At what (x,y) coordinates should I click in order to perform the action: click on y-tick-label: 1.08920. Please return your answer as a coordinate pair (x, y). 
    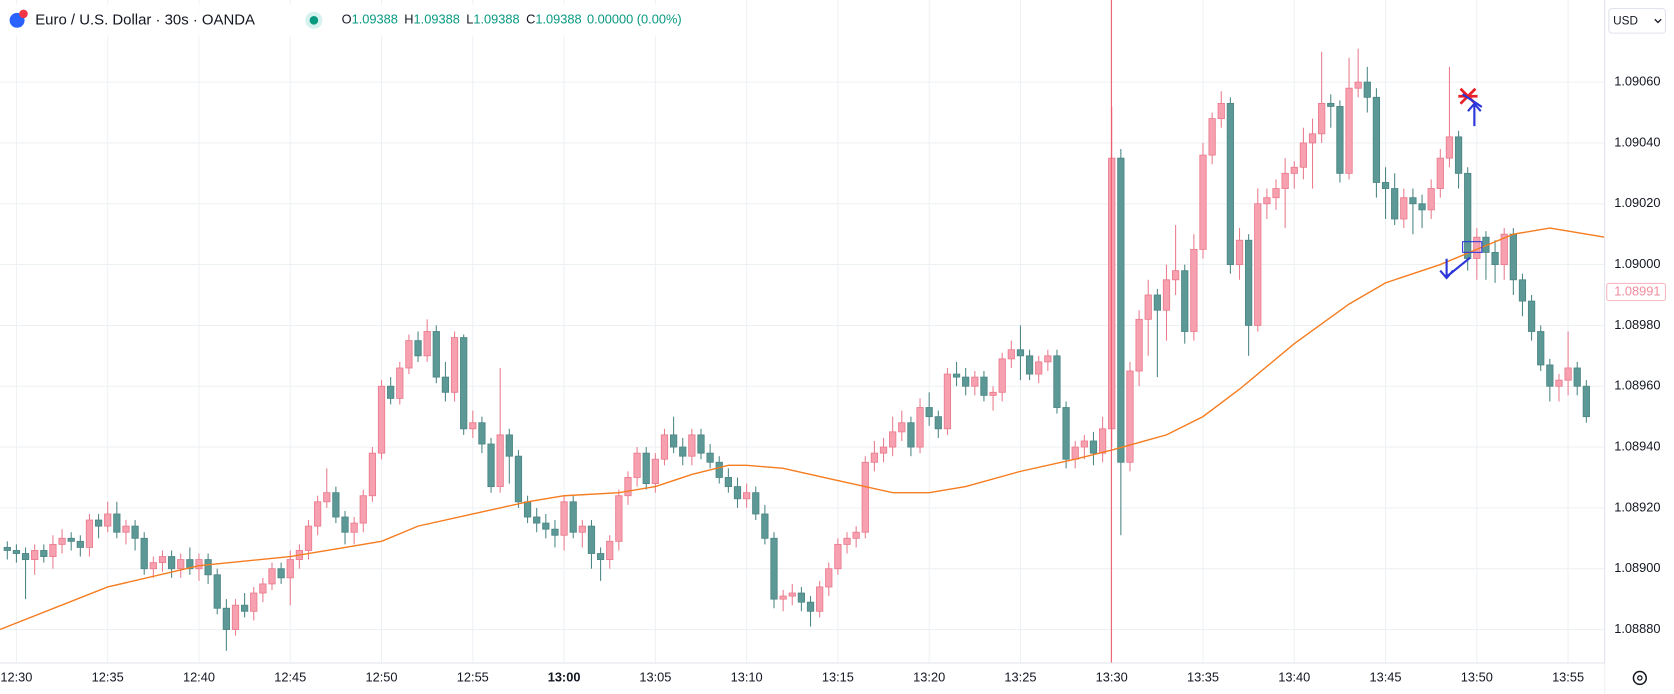
    Looking at the image, I should click on (1637, 506).